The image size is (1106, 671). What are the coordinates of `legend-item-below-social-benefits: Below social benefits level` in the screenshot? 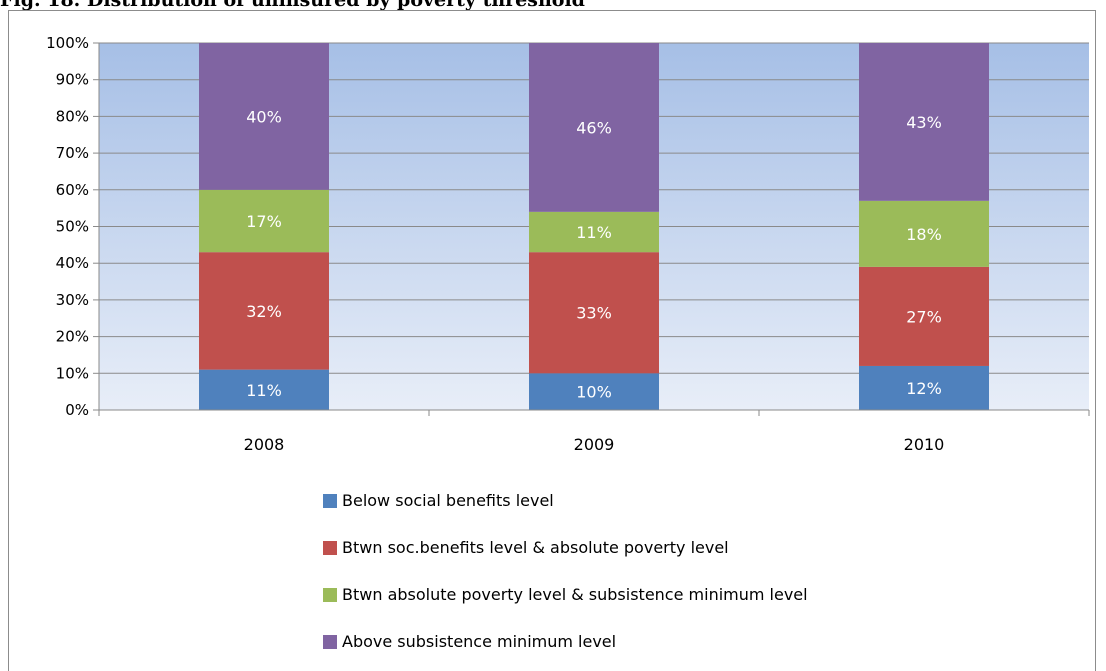 It's located at (438, 500).